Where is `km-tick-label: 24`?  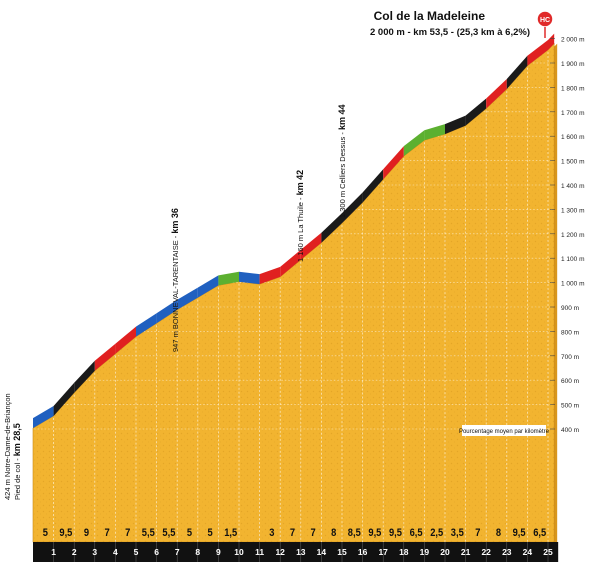 km-tick-label: 24 is located at coordinates (528, 552).